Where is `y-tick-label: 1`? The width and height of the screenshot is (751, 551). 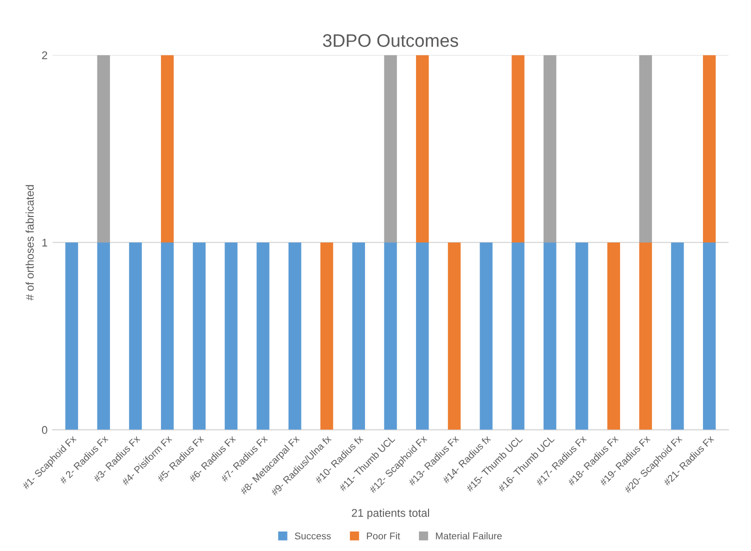
y-tick-label: 1 is located at coordinates (45, 242).